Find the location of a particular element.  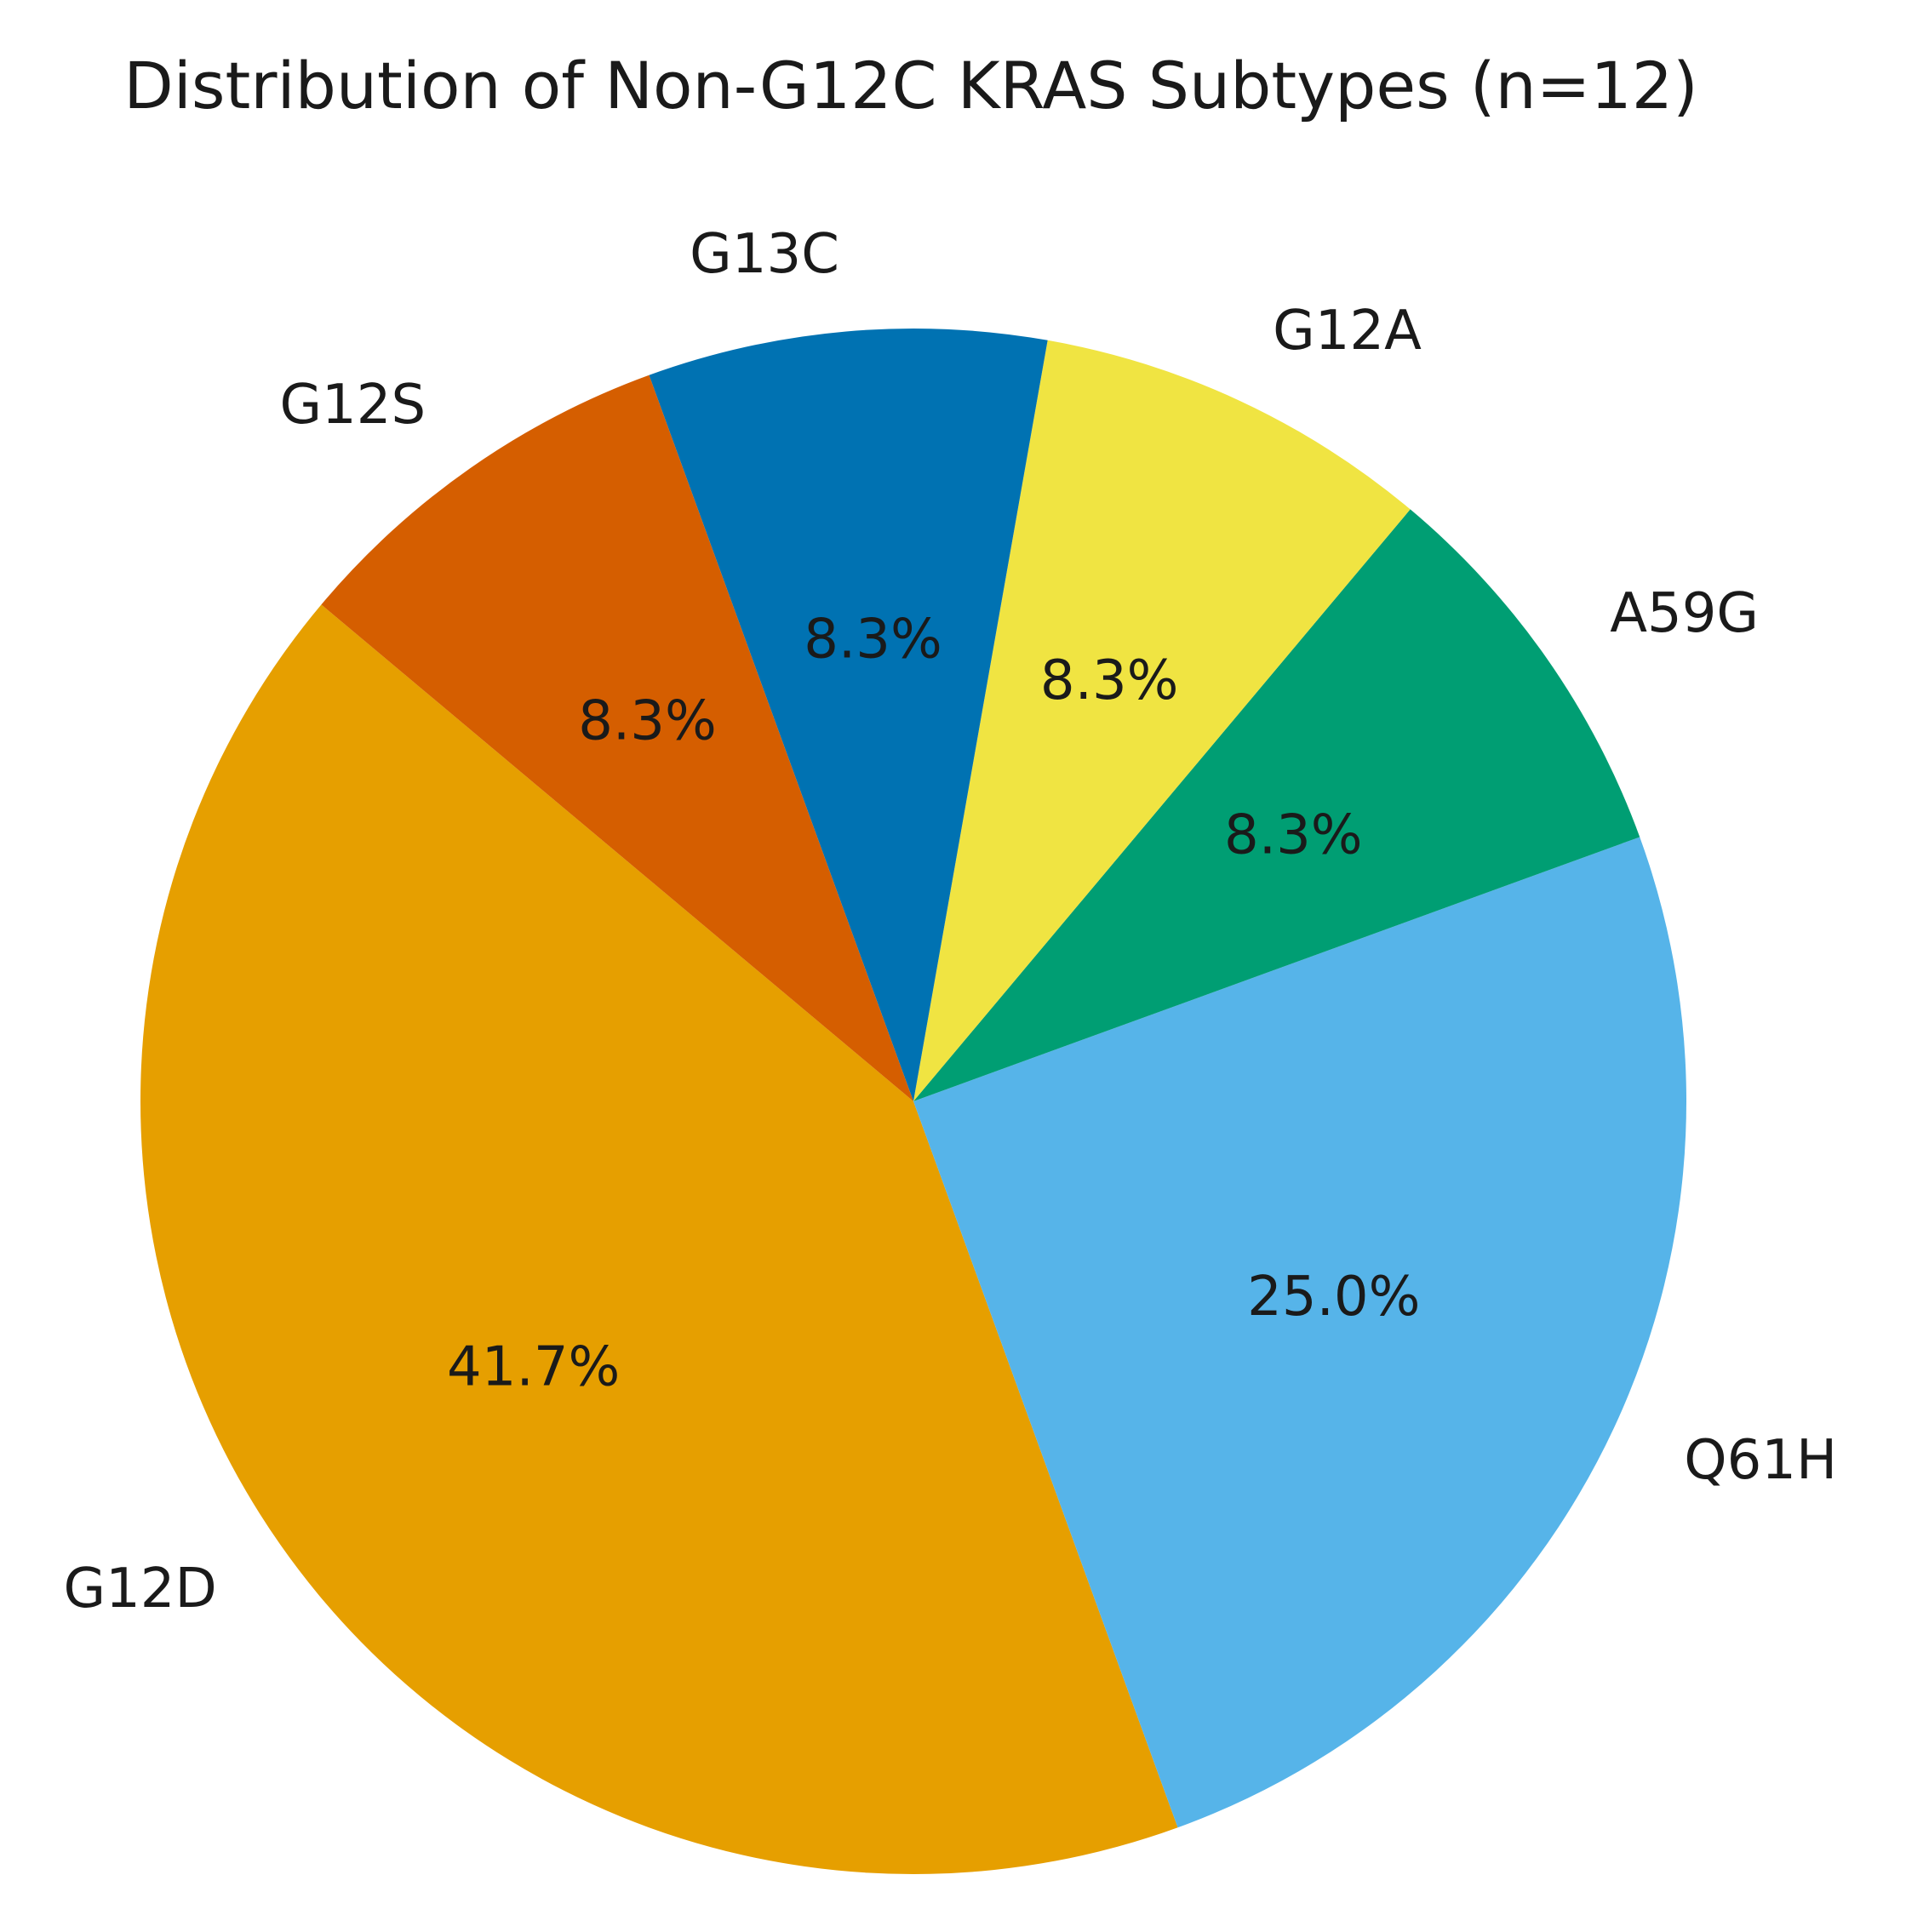

pie-slice-g12s is located at coordinates (617, 737).